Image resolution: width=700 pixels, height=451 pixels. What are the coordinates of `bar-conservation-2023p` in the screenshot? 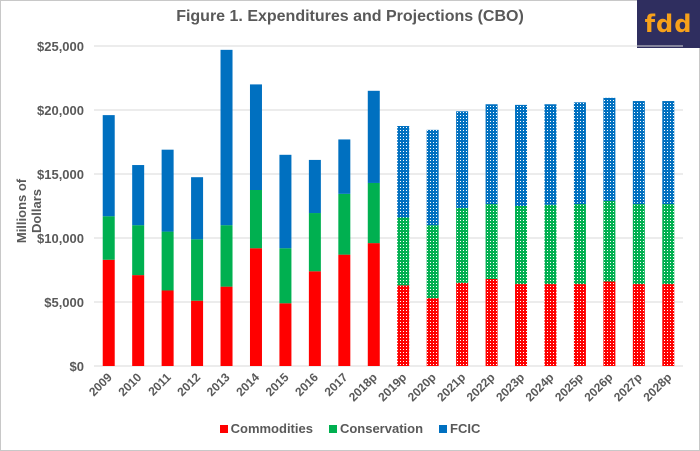 It's located at (521, 245).